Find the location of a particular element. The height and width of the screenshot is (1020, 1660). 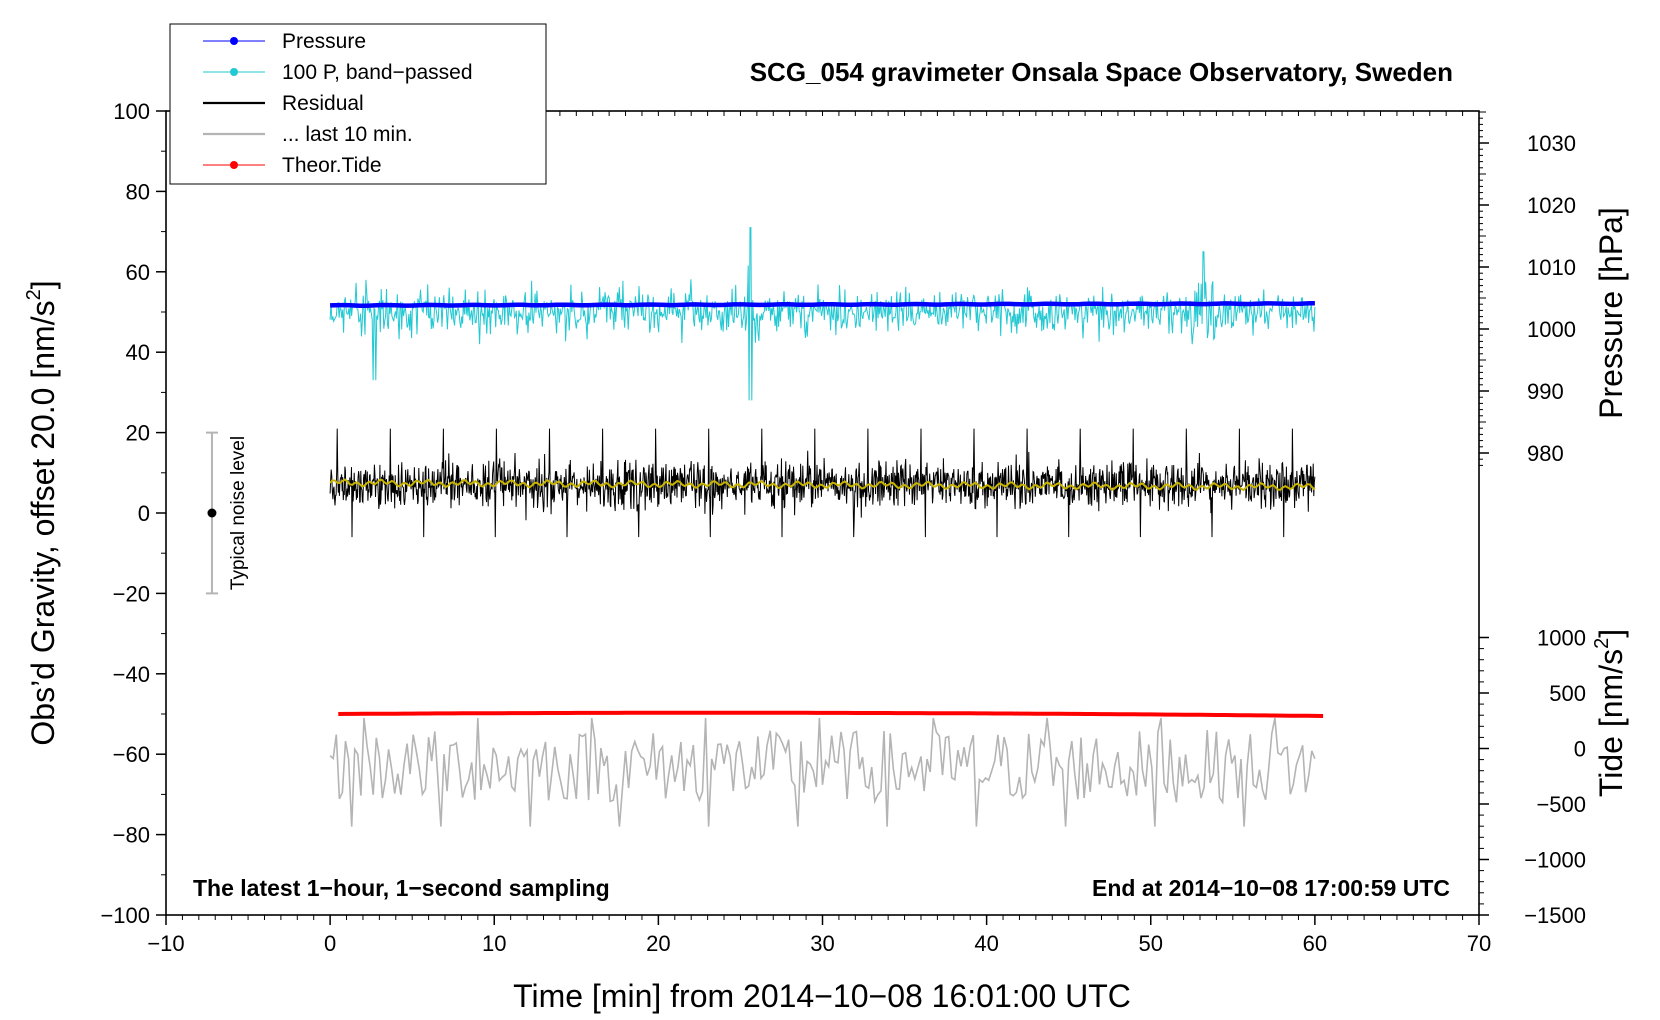

y-left-axis-title: Obs’d Gravity, offset 20.0 [nm/s2] is located at coordinates (42, 512).